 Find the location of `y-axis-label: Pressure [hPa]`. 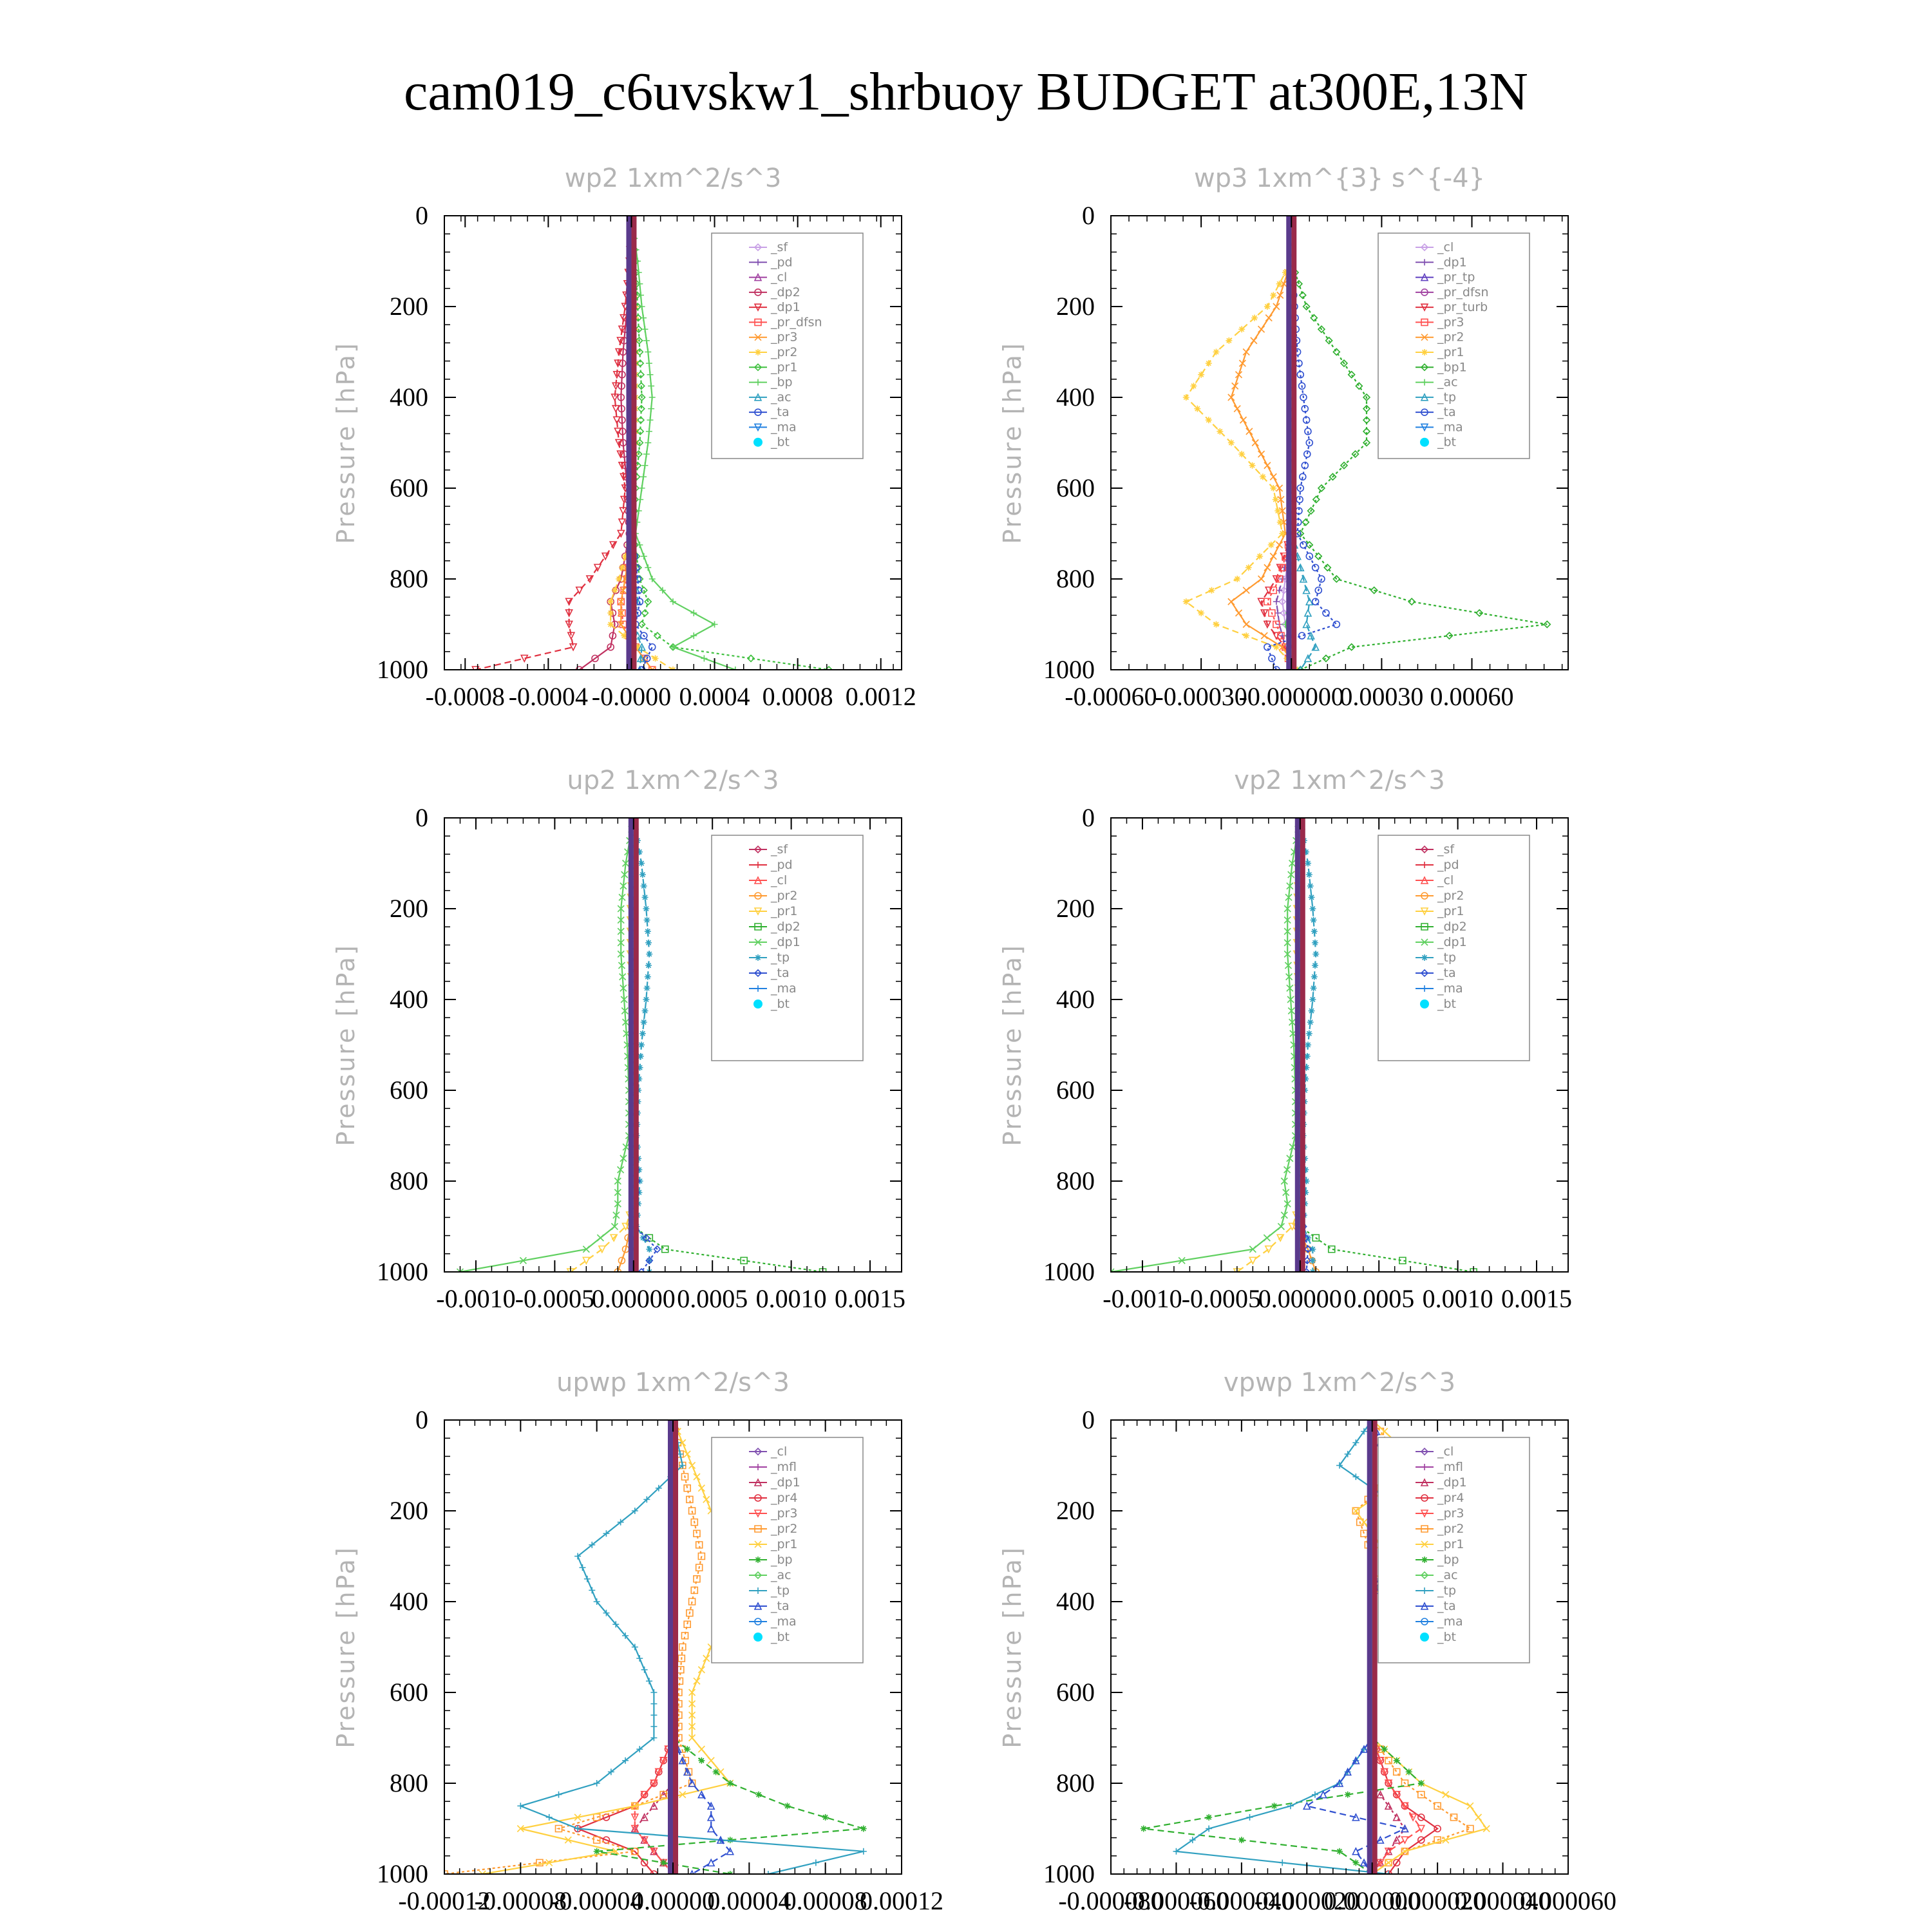

y-axis-label: Pressure [hPa] is located at coordinates (1012, 1044).